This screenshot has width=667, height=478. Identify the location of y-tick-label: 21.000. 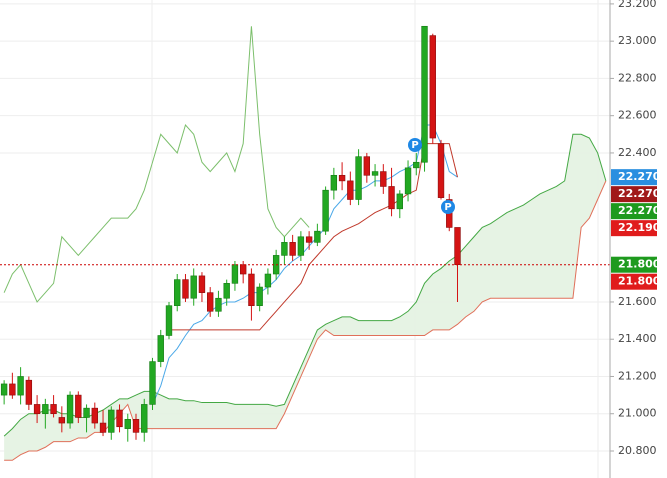
(637, 413).